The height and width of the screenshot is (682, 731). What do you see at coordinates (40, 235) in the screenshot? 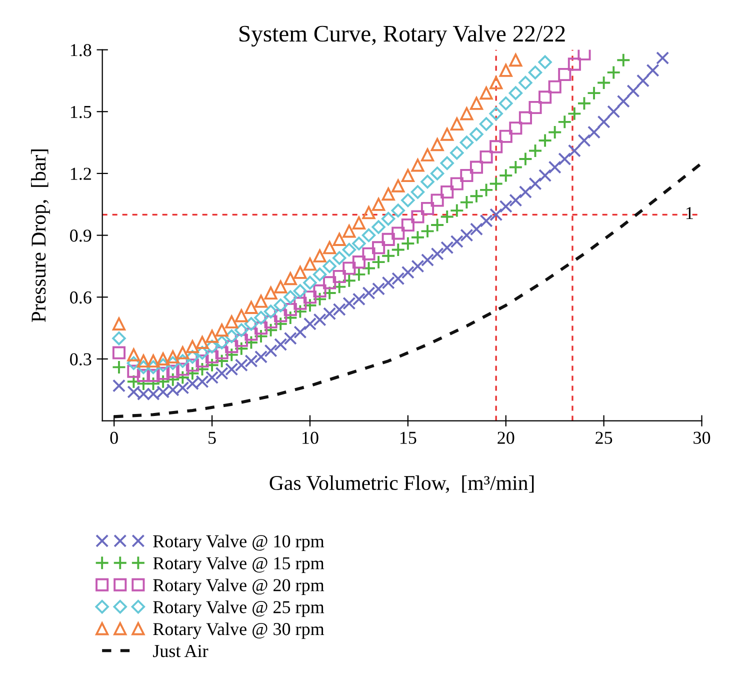
I see `y-axis-title: Pressure Drop, [bar]` at bounding box center [40, 235].